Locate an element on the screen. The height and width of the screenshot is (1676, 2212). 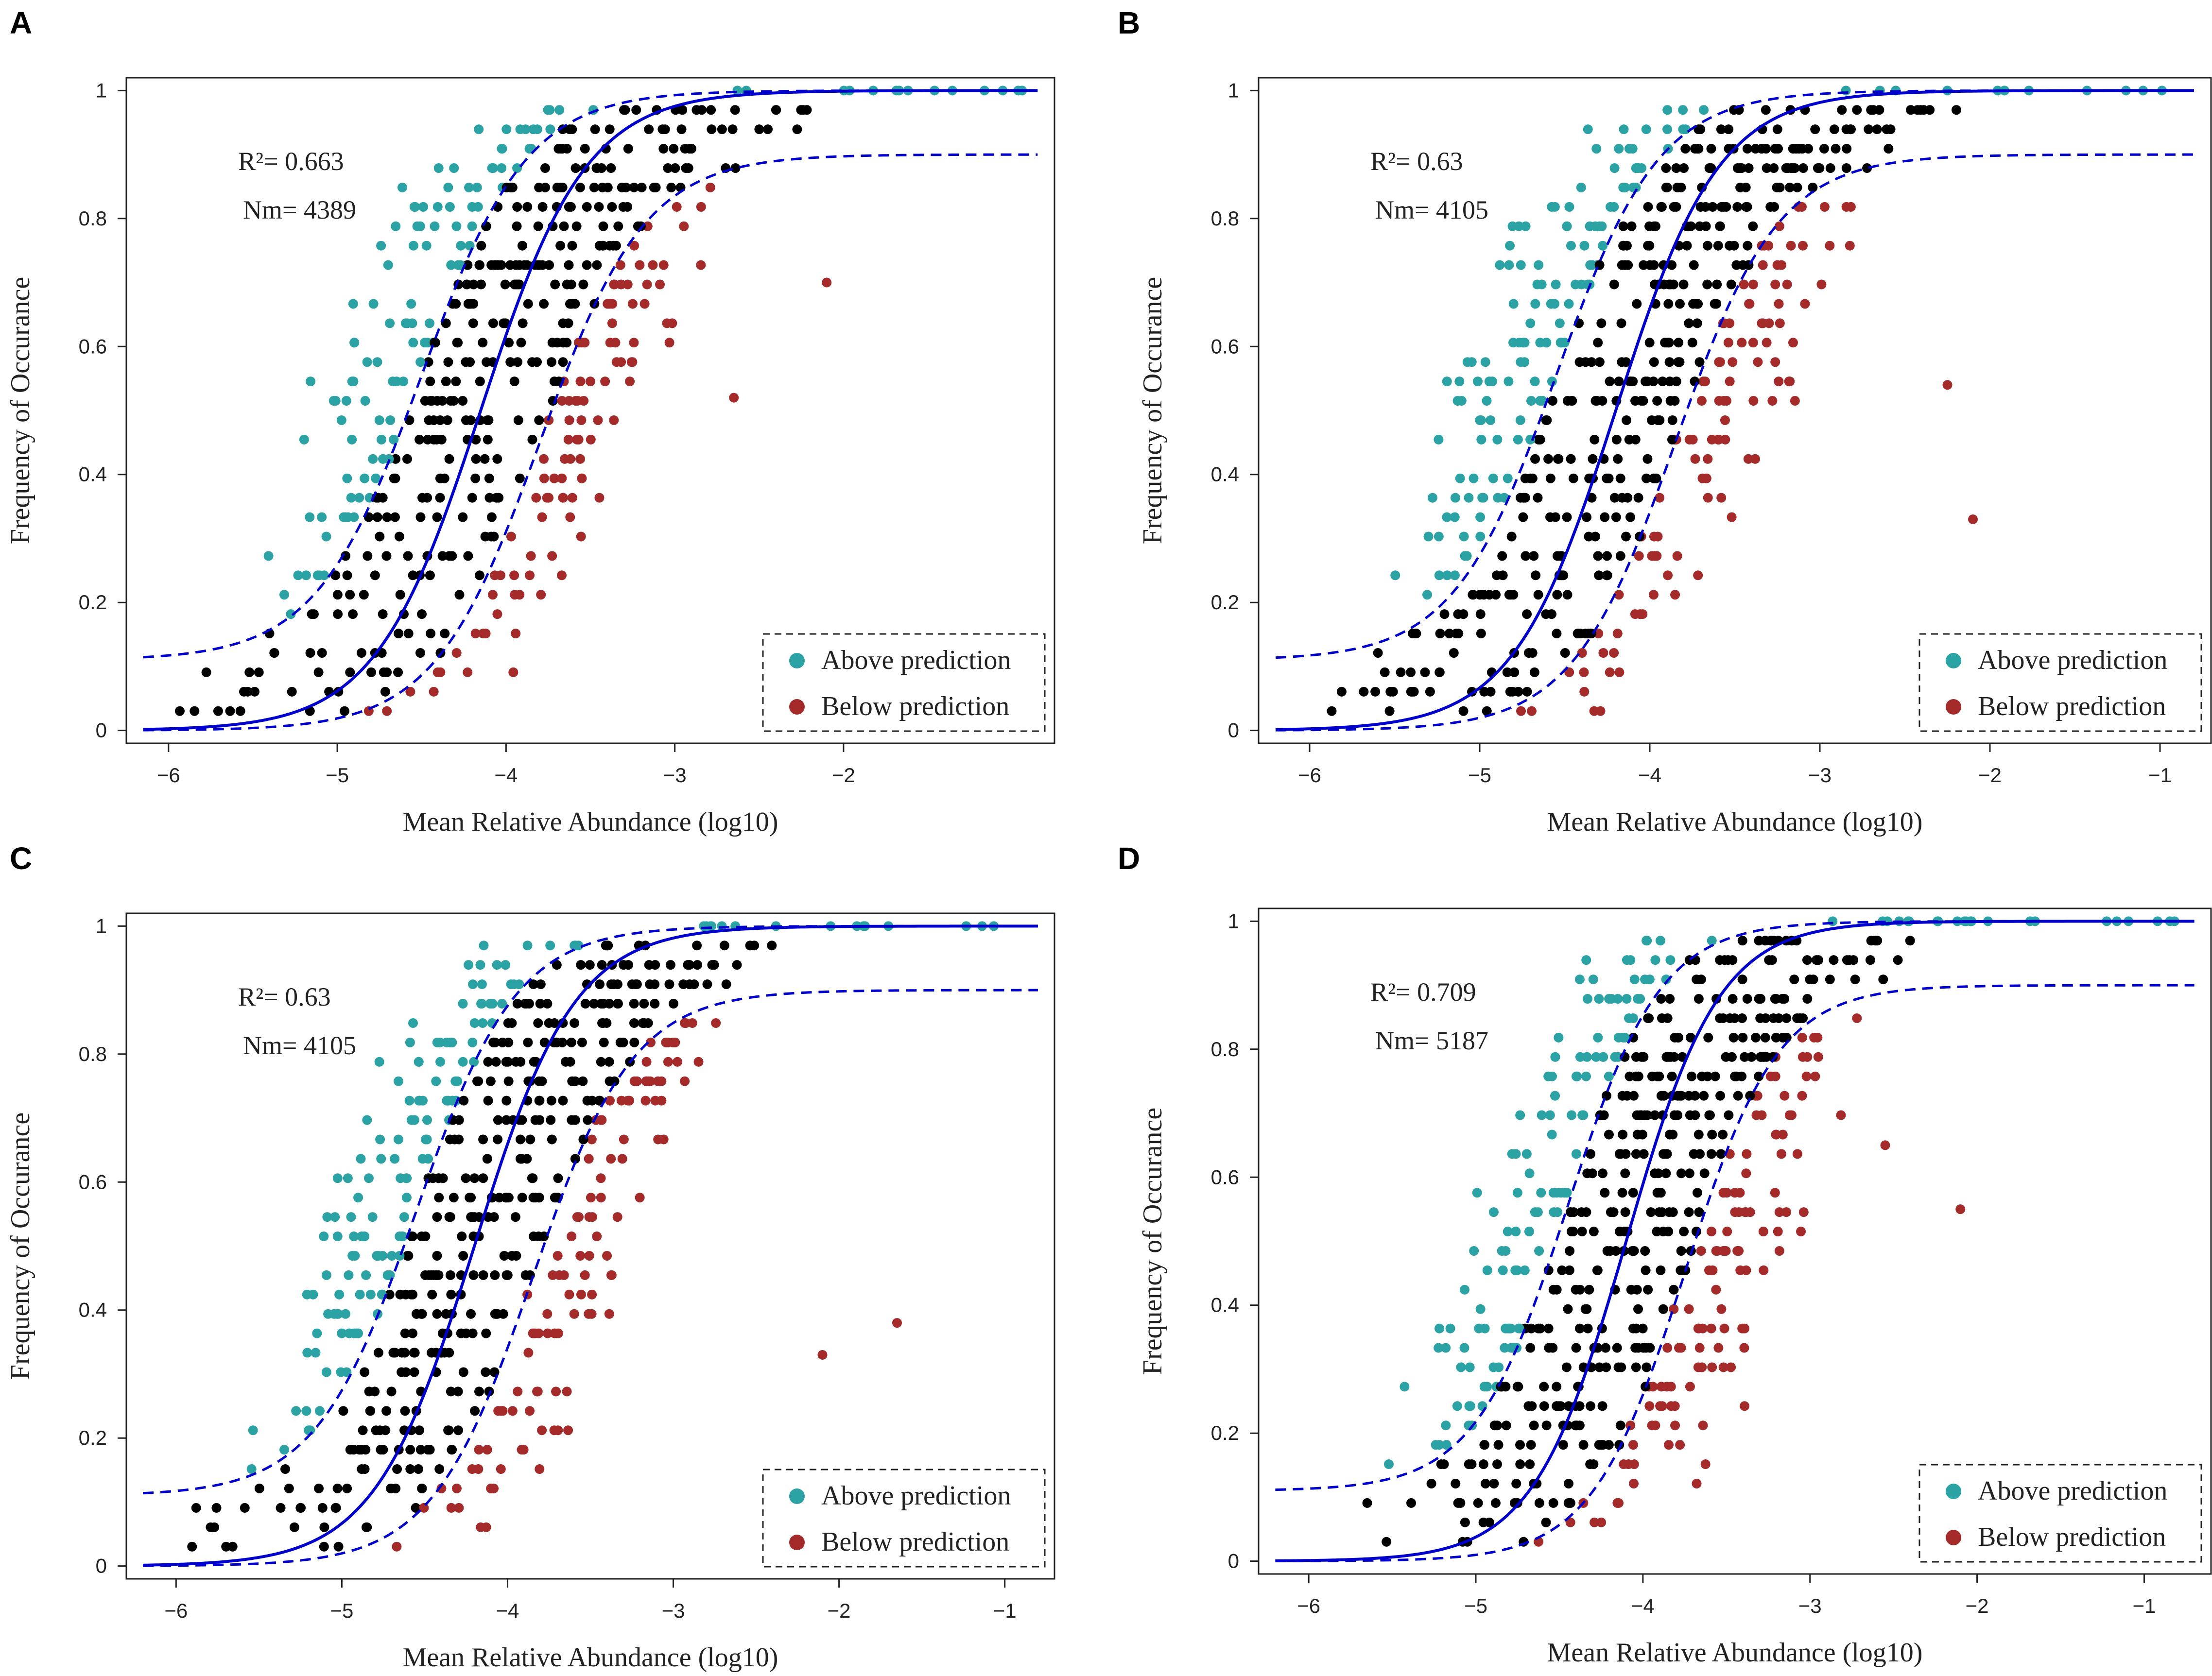
x-tick-label: −3 is located at coordinates (1820, 775).